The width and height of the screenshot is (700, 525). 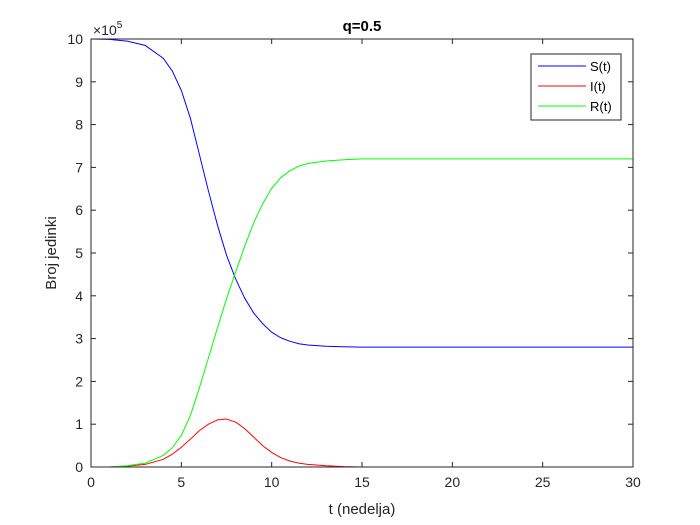 I want to click on y-tick-label: 6, so click(x=79, y=210).